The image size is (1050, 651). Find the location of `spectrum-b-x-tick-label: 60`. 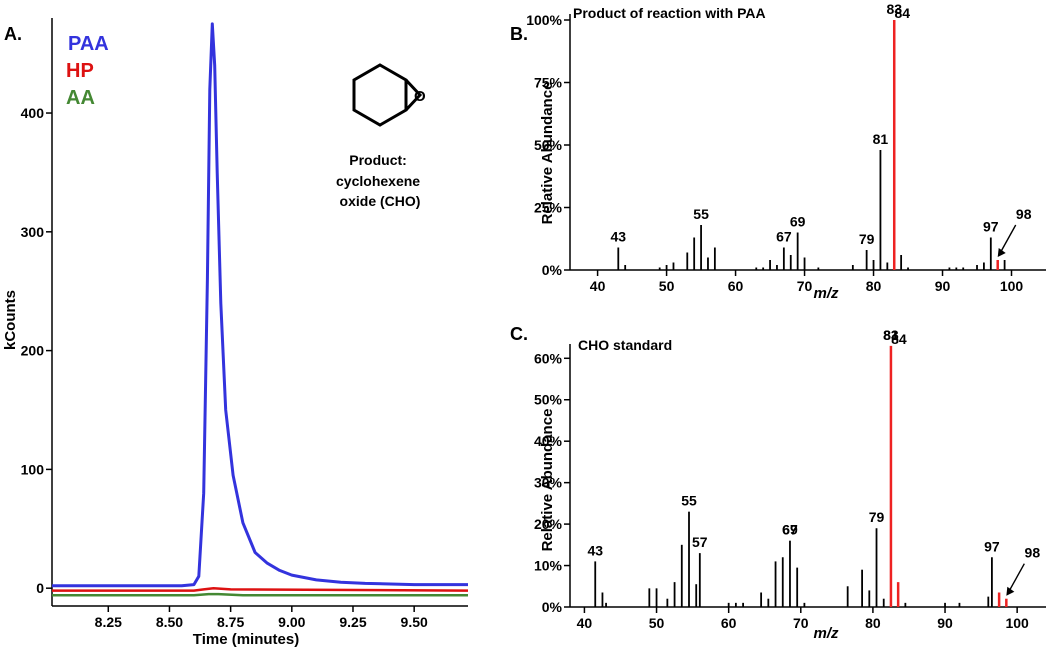

spectrum-b-x-tick-label: 60 is located at coordinates (736, 286).